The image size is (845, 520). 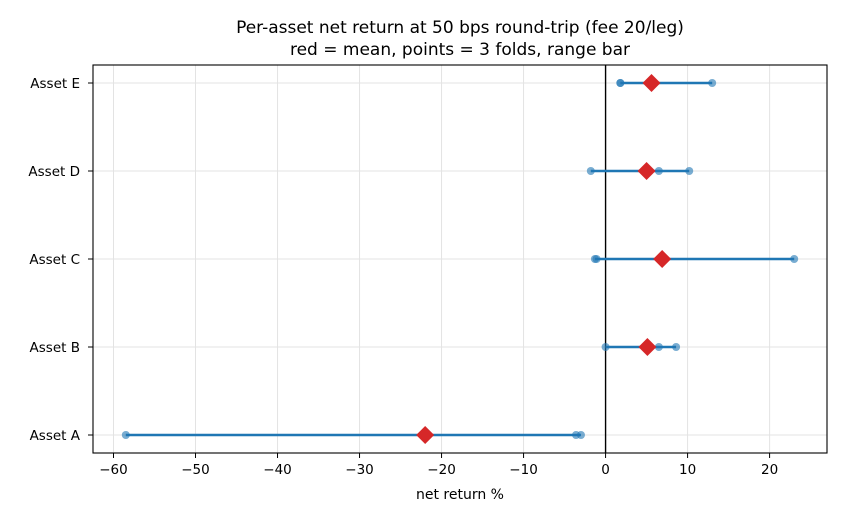 What do you see at coordinates (55, 436) in the screenshot?
I see `y-tick-label: Asset A` at bounding box center [55, 436].